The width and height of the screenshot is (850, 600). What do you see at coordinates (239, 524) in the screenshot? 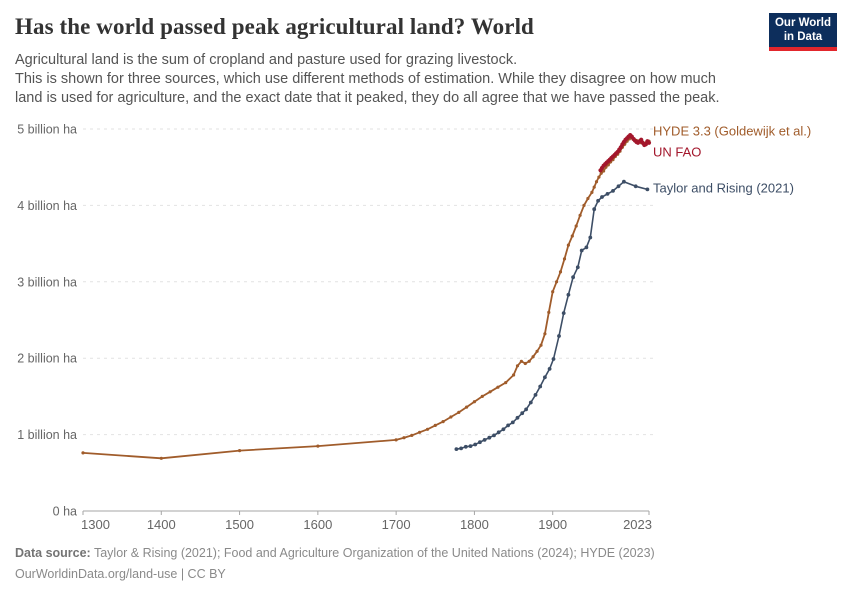
I see `x-axis-tick-label: 1500` at bounding box center [239, 524].